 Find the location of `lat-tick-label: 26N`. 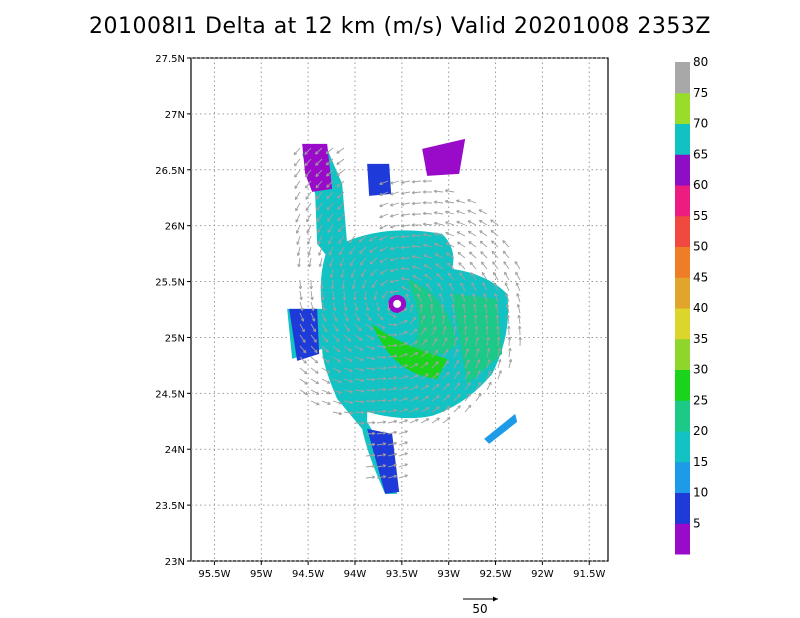

lat-tick-label: 26N is located at coordinates (175, 227).